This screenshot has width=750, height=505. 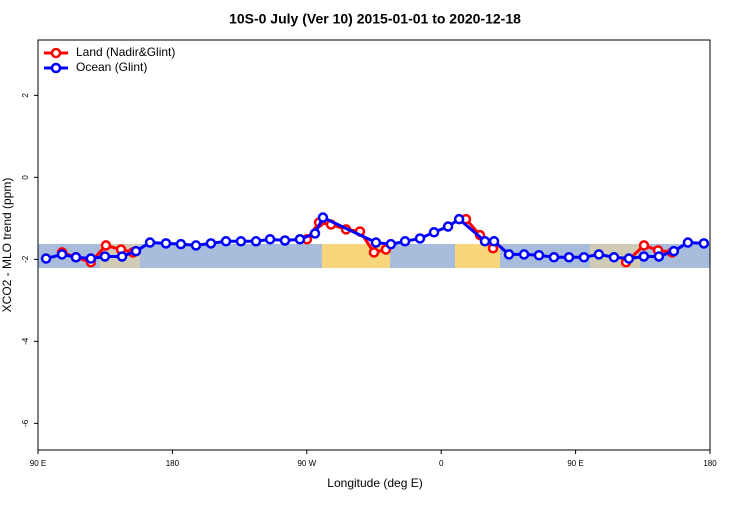 I want to click on legend-label: Land (Nadir&Glint), so click(x=125, y=52).